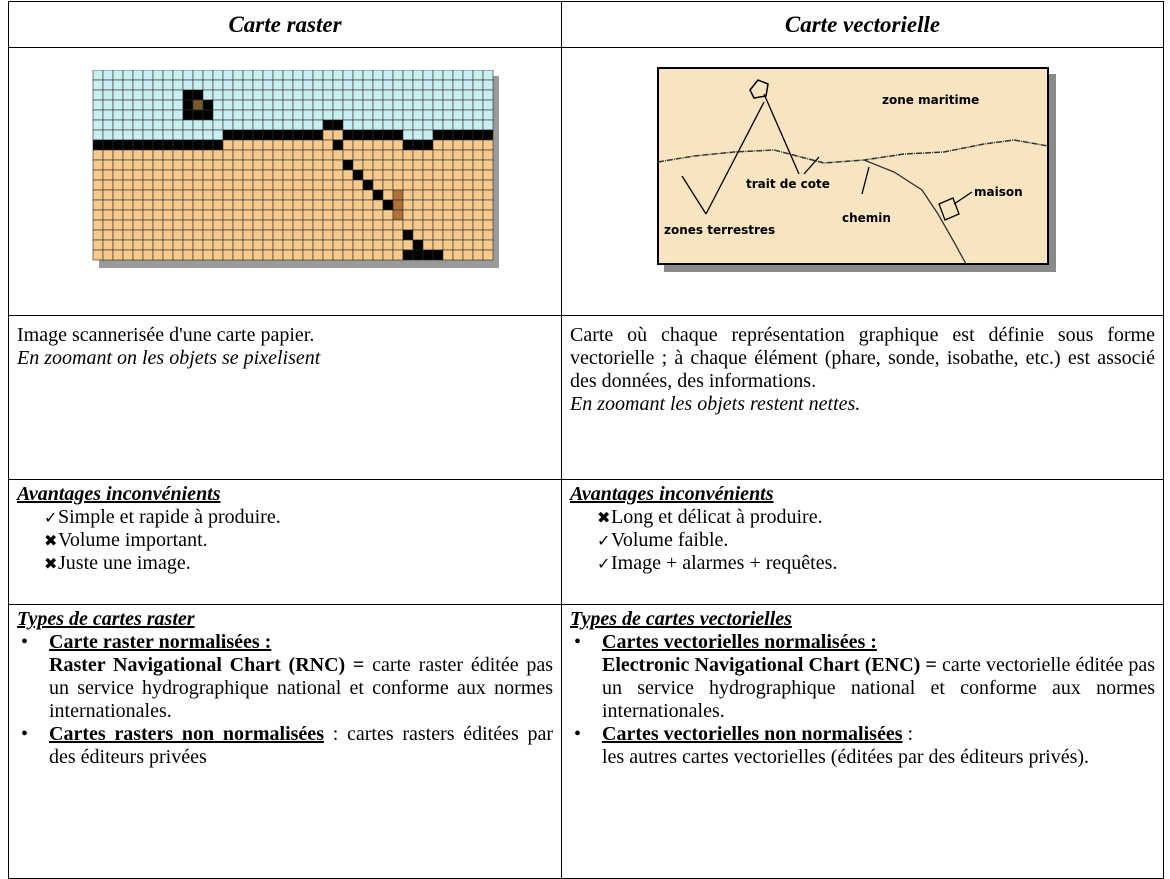 This screenshot has width=1170, height=879. Describe the element at coordinates (285, 181) in the screenshot. I see `image-cell` at that location.